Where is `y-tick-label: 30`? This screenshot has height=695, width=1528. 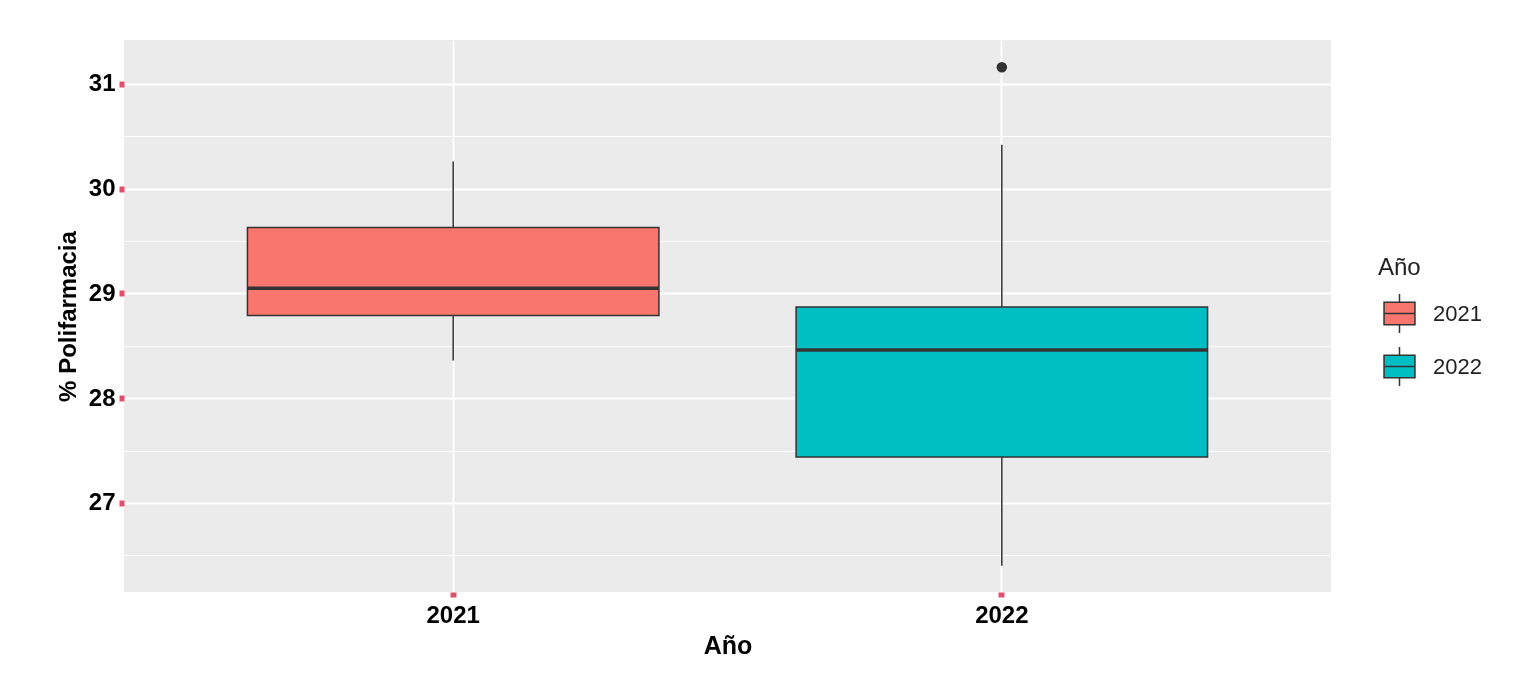 y-tick-label: 30 is located at coordinates (102, 188).